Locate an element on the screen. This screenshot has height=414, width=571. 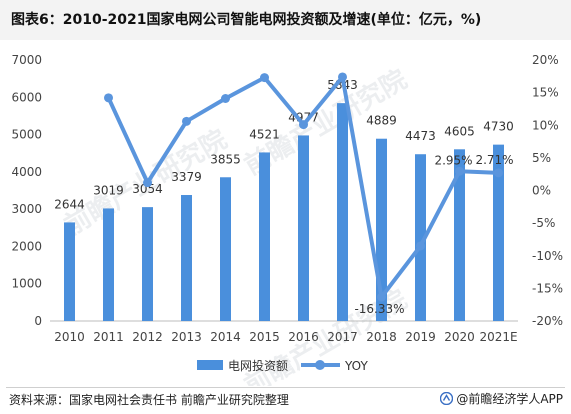
left-tick-label: 6000 is located at coordinates (26, 97).